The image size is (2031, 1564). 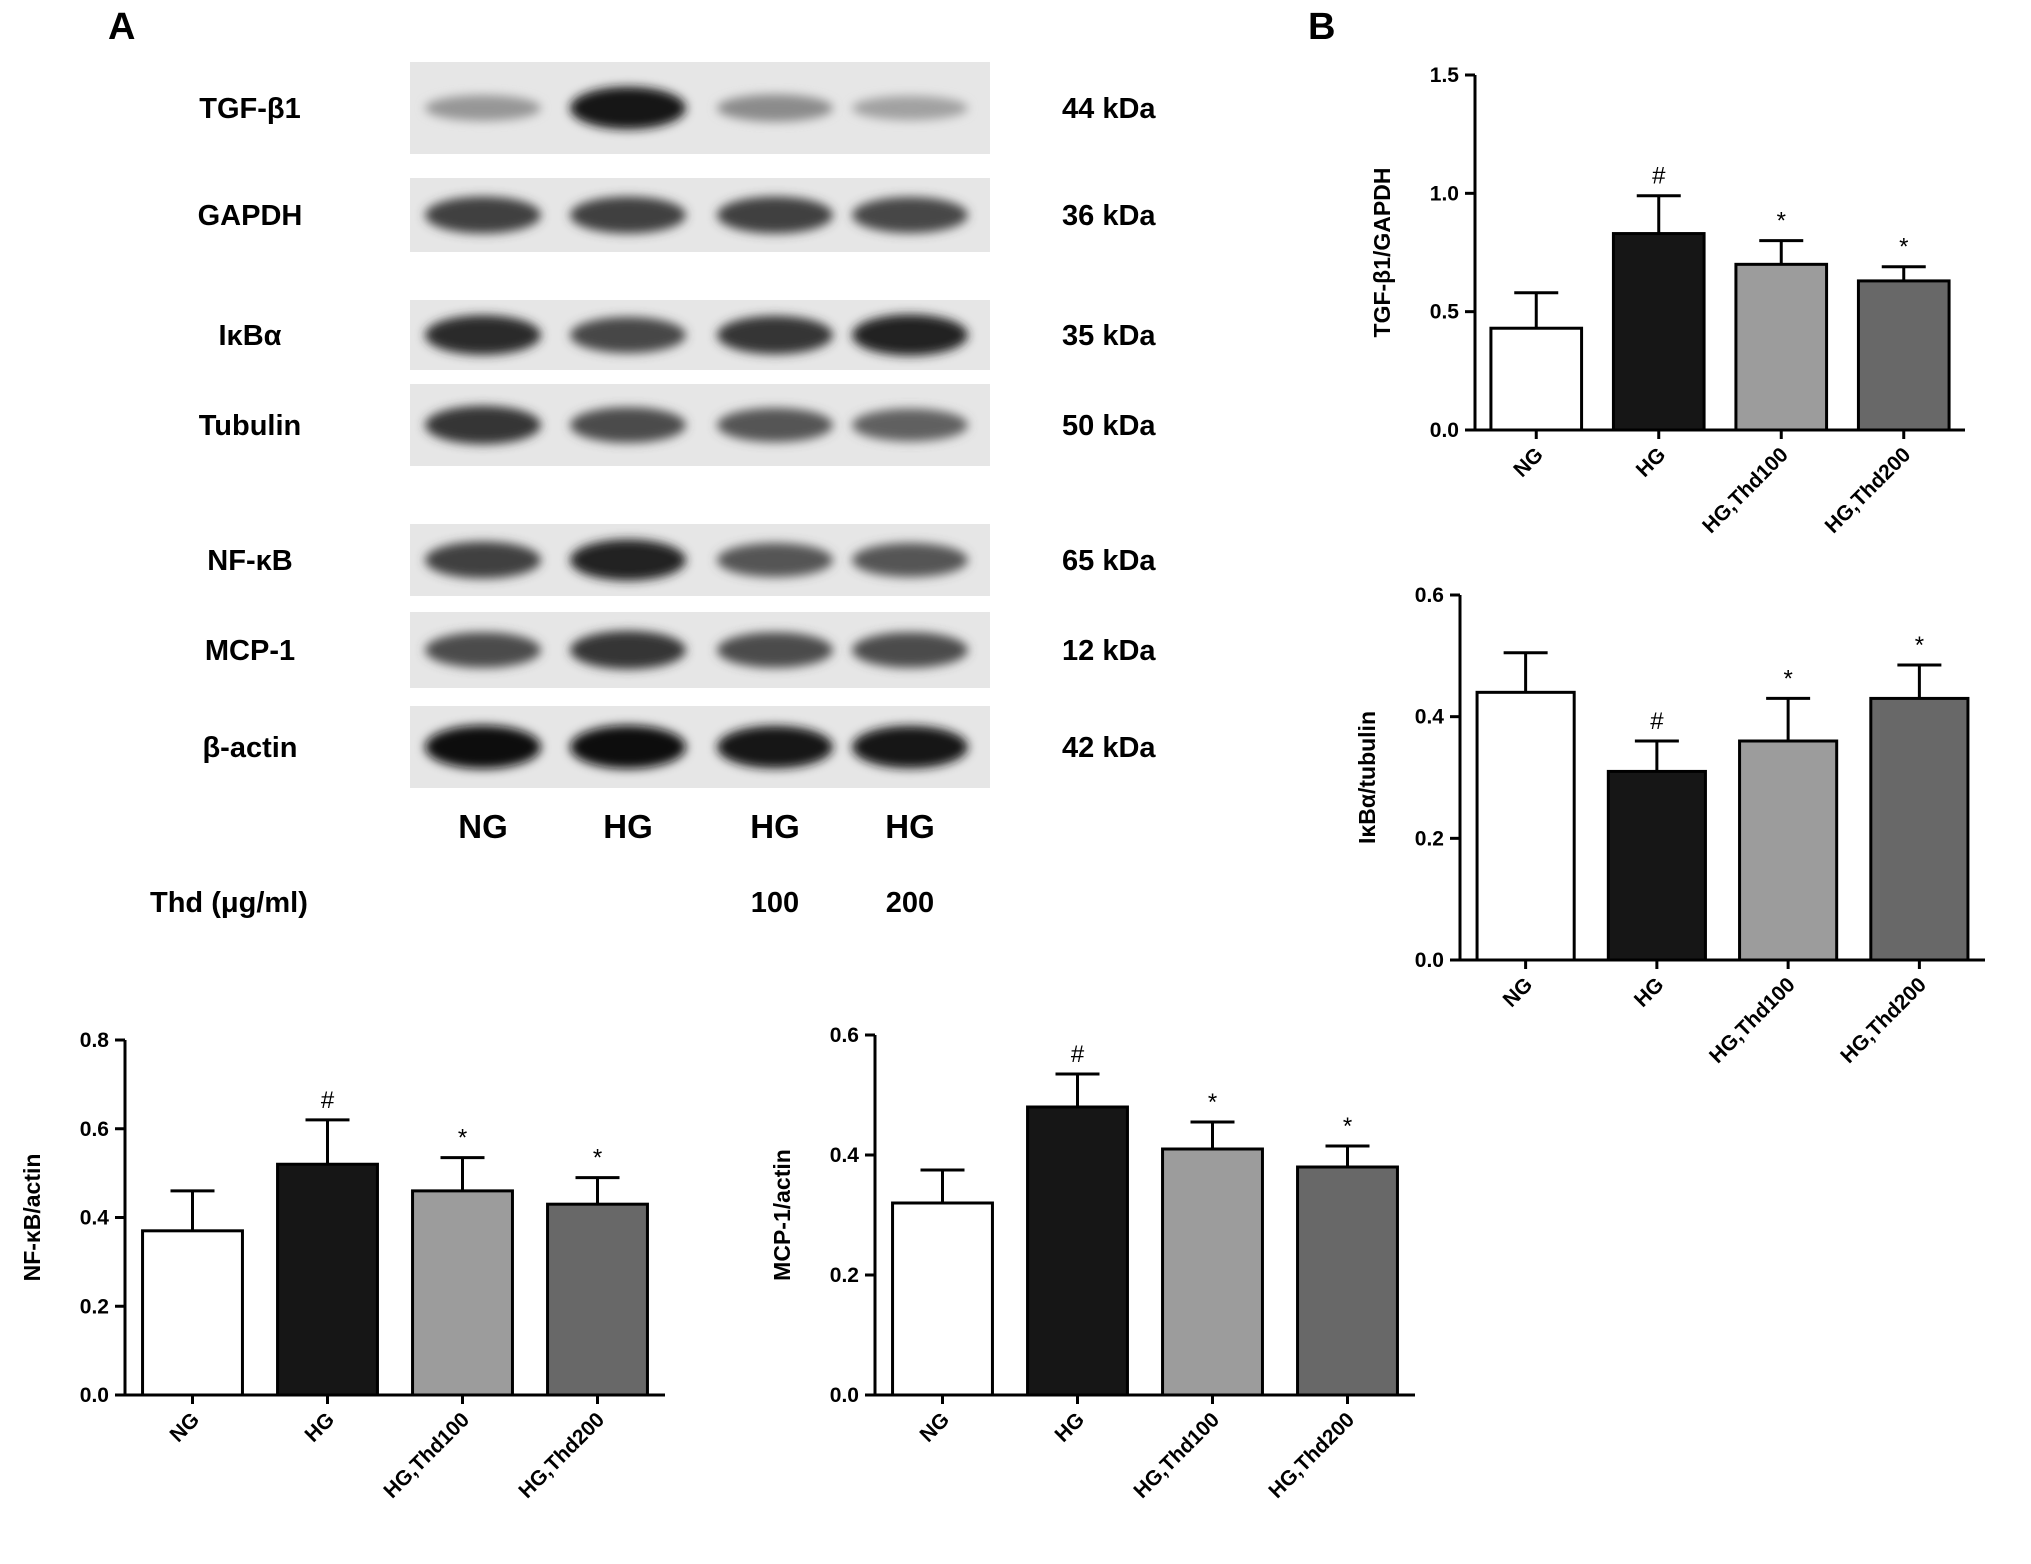 I want to click on y-axis-title: NF-κB/actin, so click(x=32, y=1218).